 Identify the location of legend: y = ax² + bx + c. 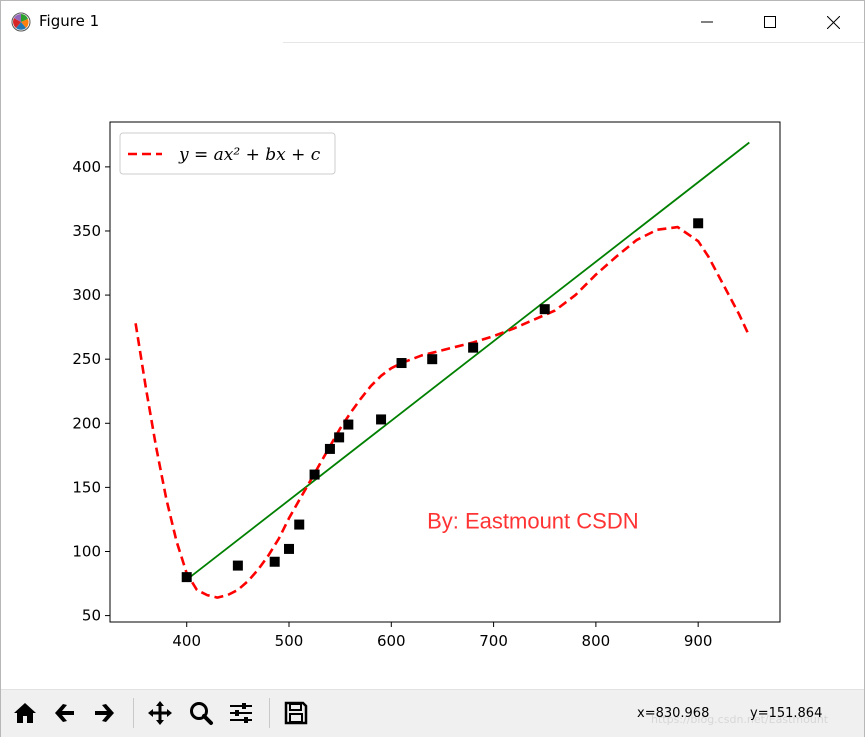
(227, 153).